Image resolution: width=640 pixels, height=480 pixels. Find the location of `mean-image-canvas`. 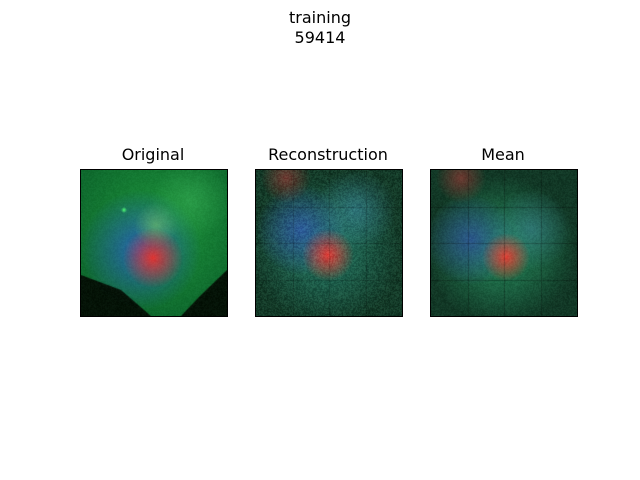

mean-image-canvas is located at coordinates (504, 243).